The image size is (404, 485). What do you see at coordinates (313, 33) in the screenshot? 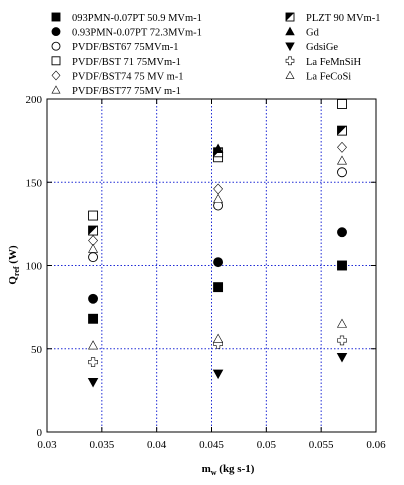
I see `legend-label: Gd` at bounding box center [313, 33].